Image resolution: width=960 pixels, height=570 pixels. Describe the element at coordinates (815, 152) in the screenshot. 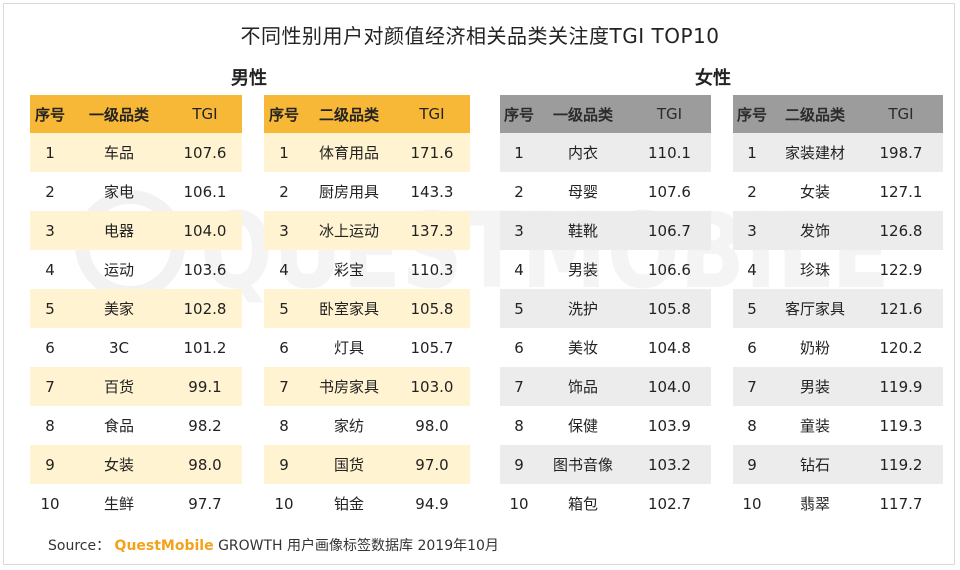

I see `category-cell: 家装建材` at that location.